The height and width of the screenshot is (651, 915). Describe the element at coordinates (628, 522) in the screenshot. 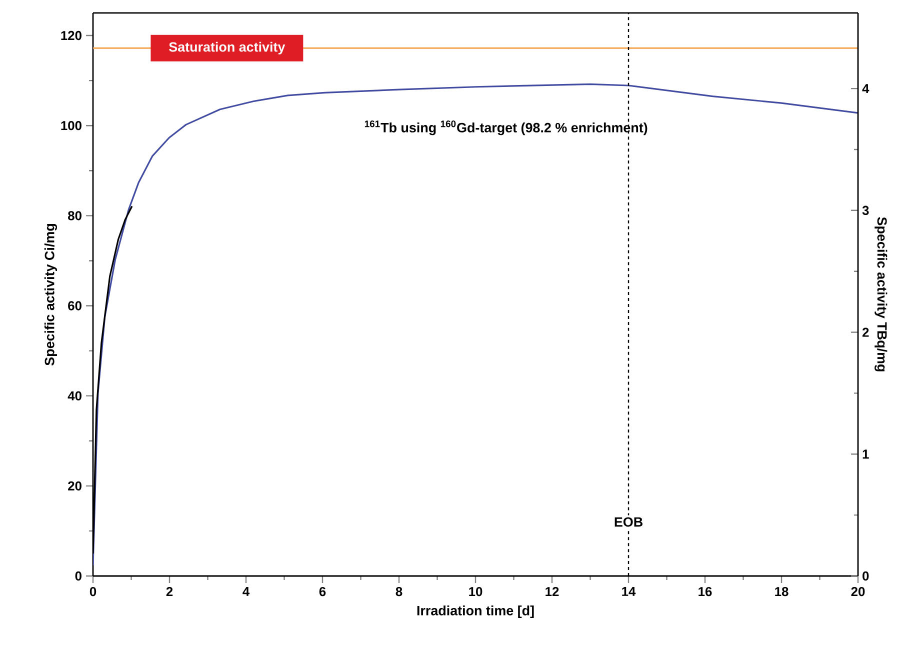

I see `ref-line-label: EOB` at that location.